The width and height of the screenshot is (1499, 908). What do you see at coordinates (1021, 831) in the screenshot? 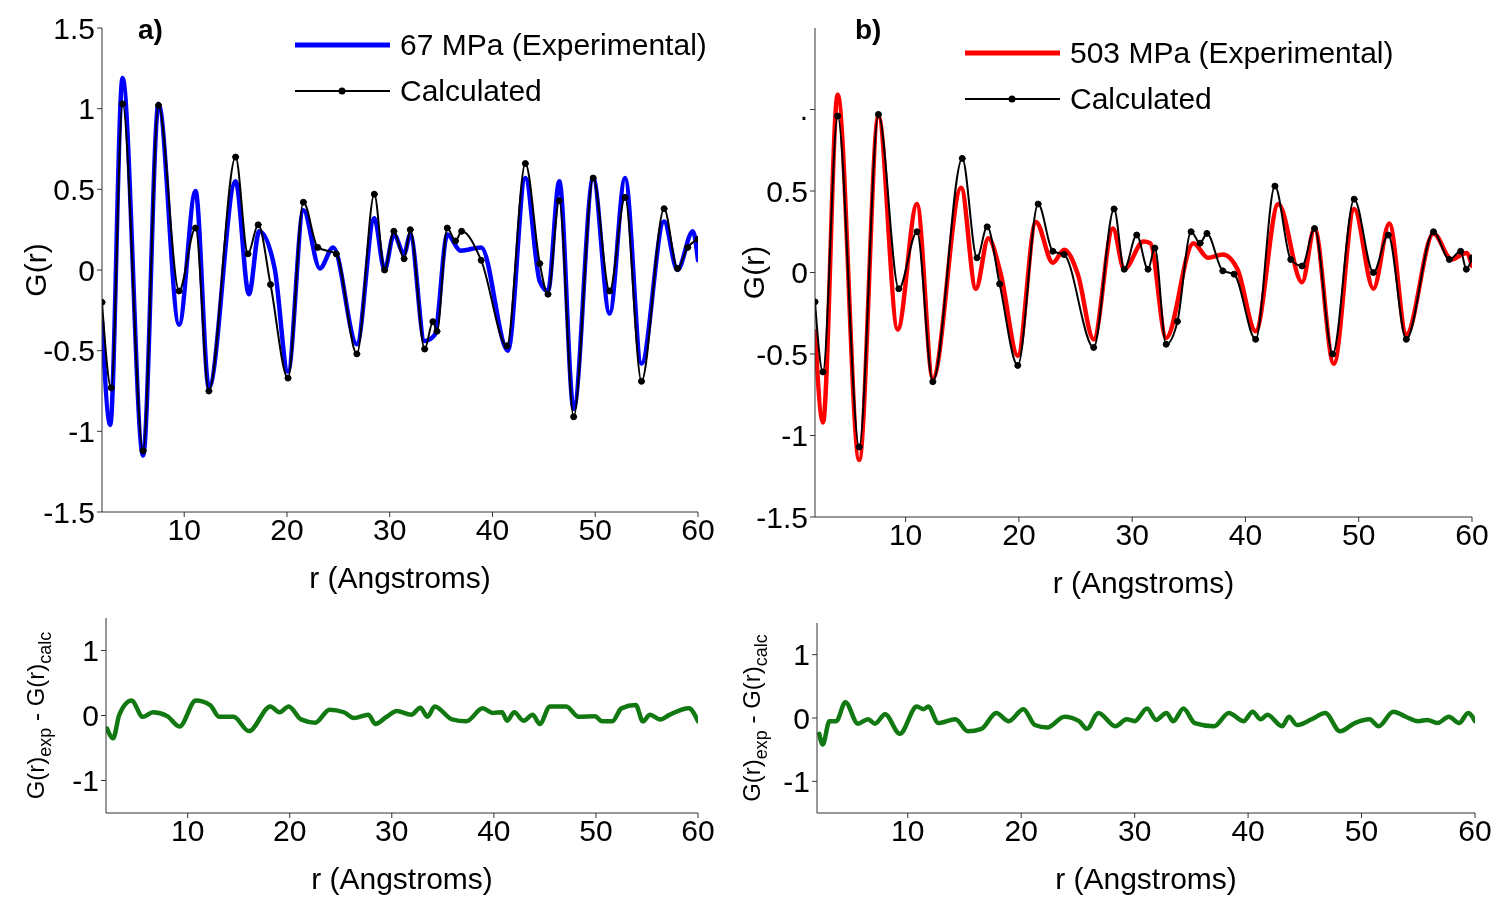
I see `x-tick-label: 20` at bounding box center [1021, 831].